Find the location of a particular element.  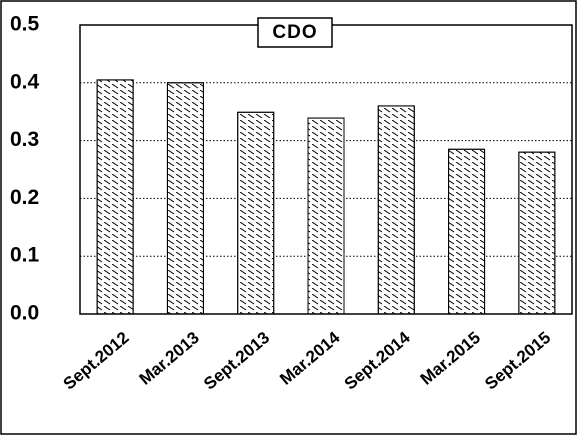

chart-title: CDO is located at coordinates (294, 32).